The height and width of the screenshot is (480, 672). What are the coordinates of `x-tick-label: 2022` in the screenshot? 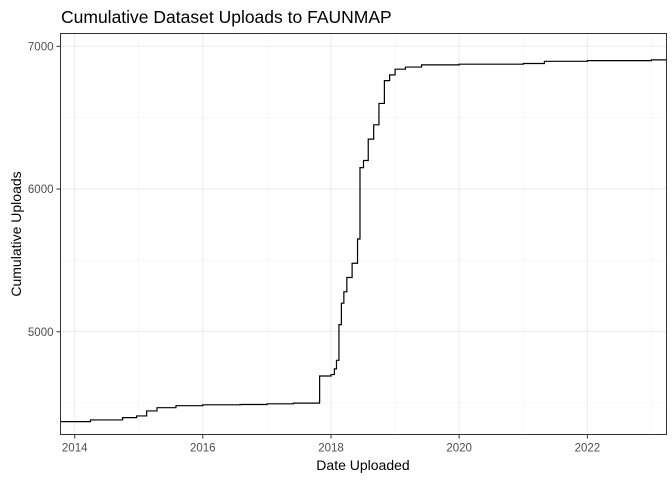 It's located at (588, 449).